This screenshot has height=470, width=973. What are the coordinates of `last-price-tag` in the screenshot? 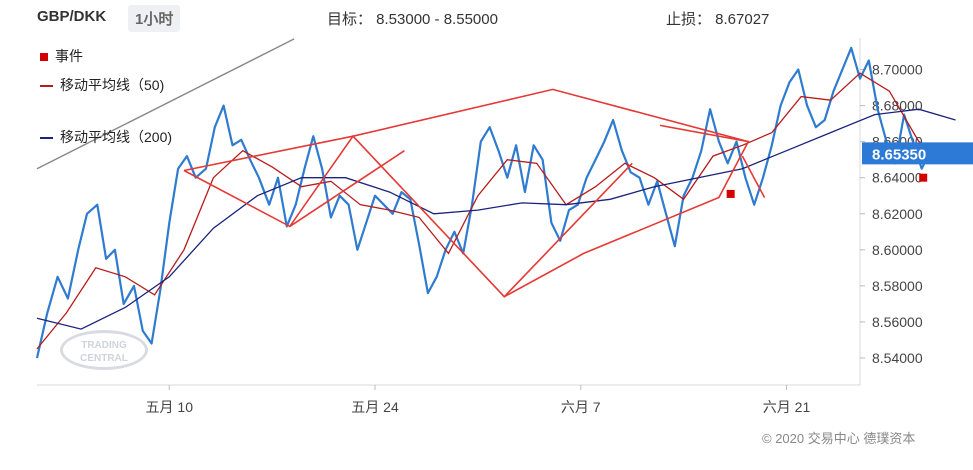 It's located at (917, 153).